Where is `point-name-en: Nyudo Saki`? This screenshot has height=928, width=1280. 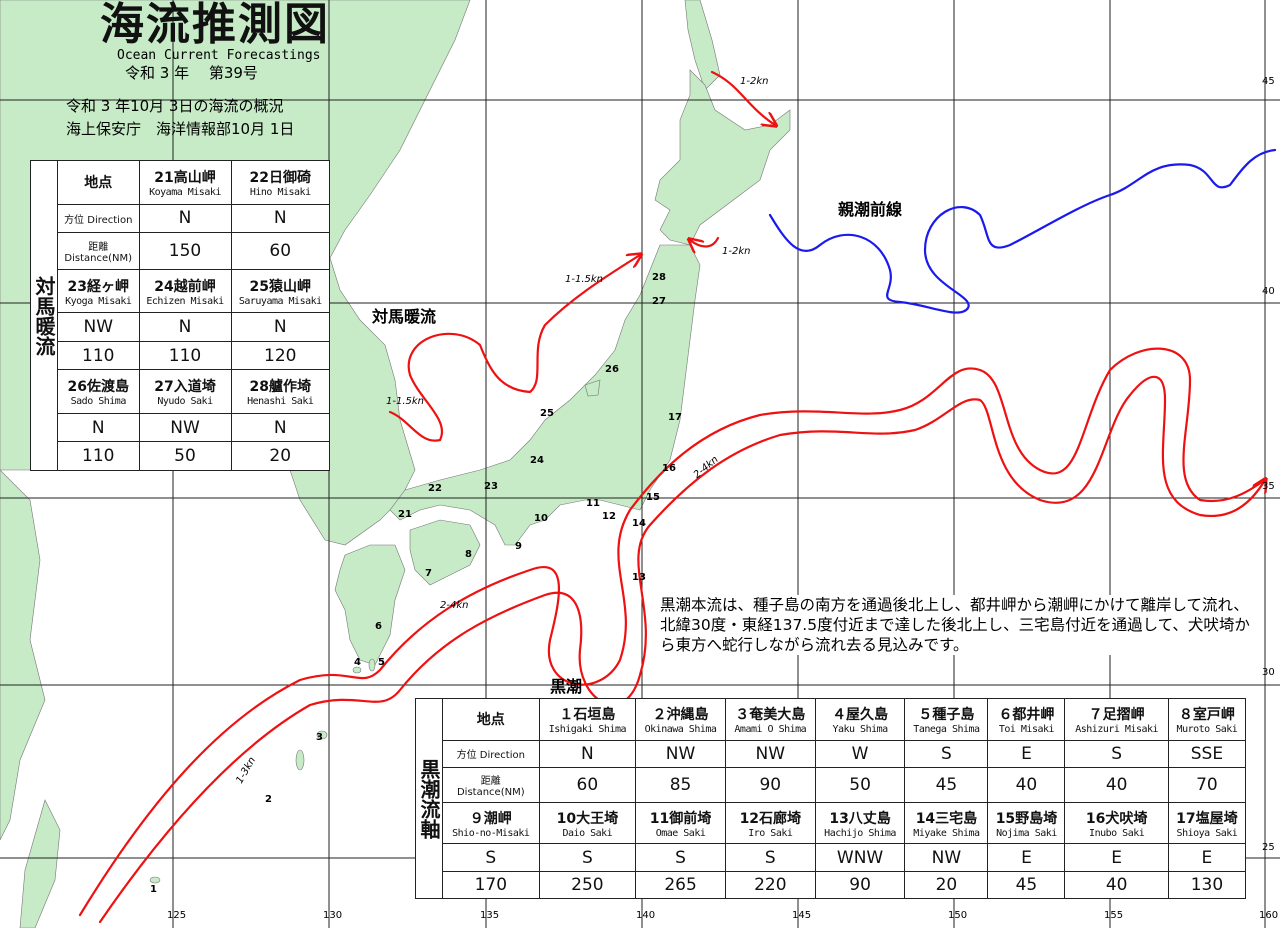 point-name-en: Nyudo Saki is located at coordinates (185, 402).